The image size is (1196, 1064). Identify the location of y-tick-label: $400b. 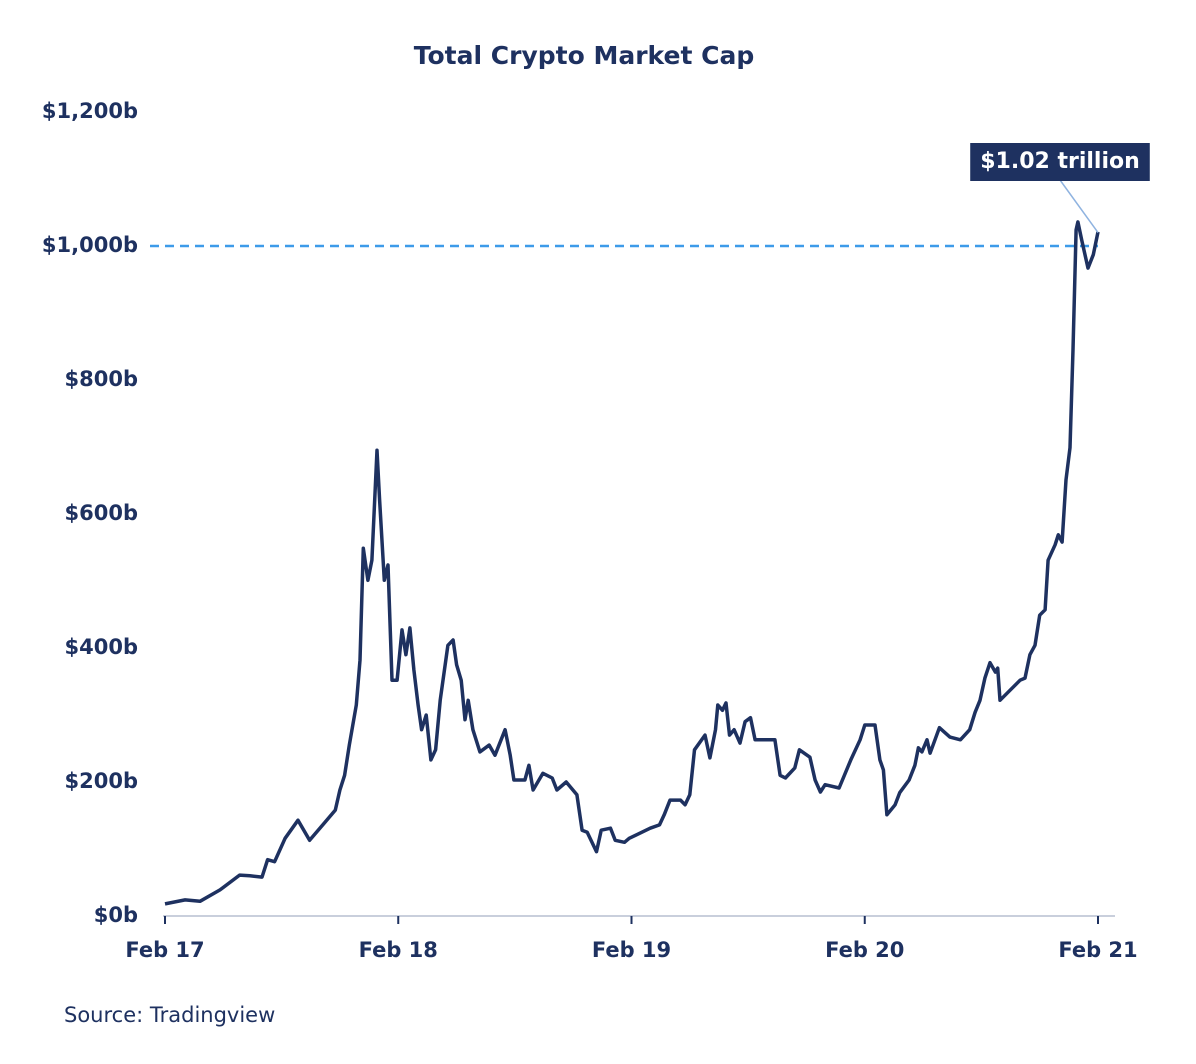
(101, 647).